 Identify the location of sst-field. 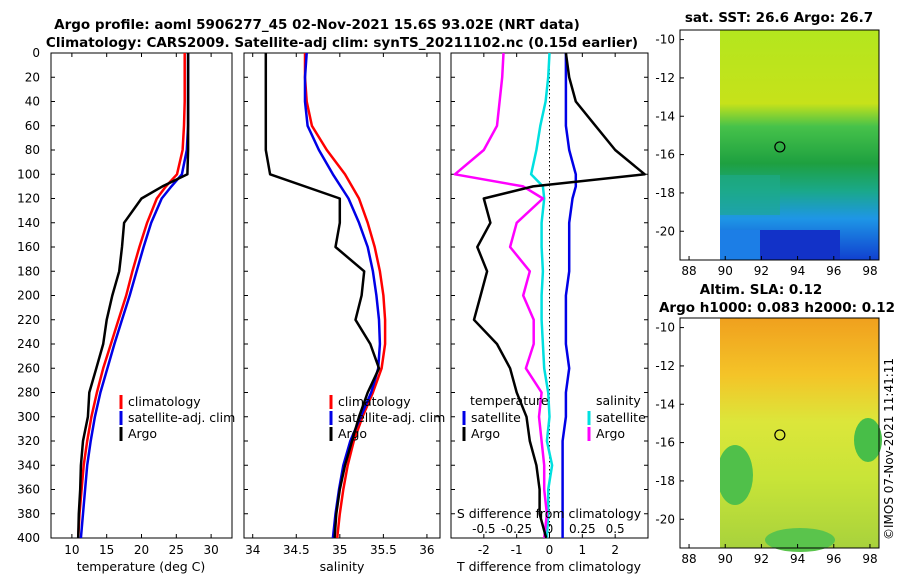
(799, 145).